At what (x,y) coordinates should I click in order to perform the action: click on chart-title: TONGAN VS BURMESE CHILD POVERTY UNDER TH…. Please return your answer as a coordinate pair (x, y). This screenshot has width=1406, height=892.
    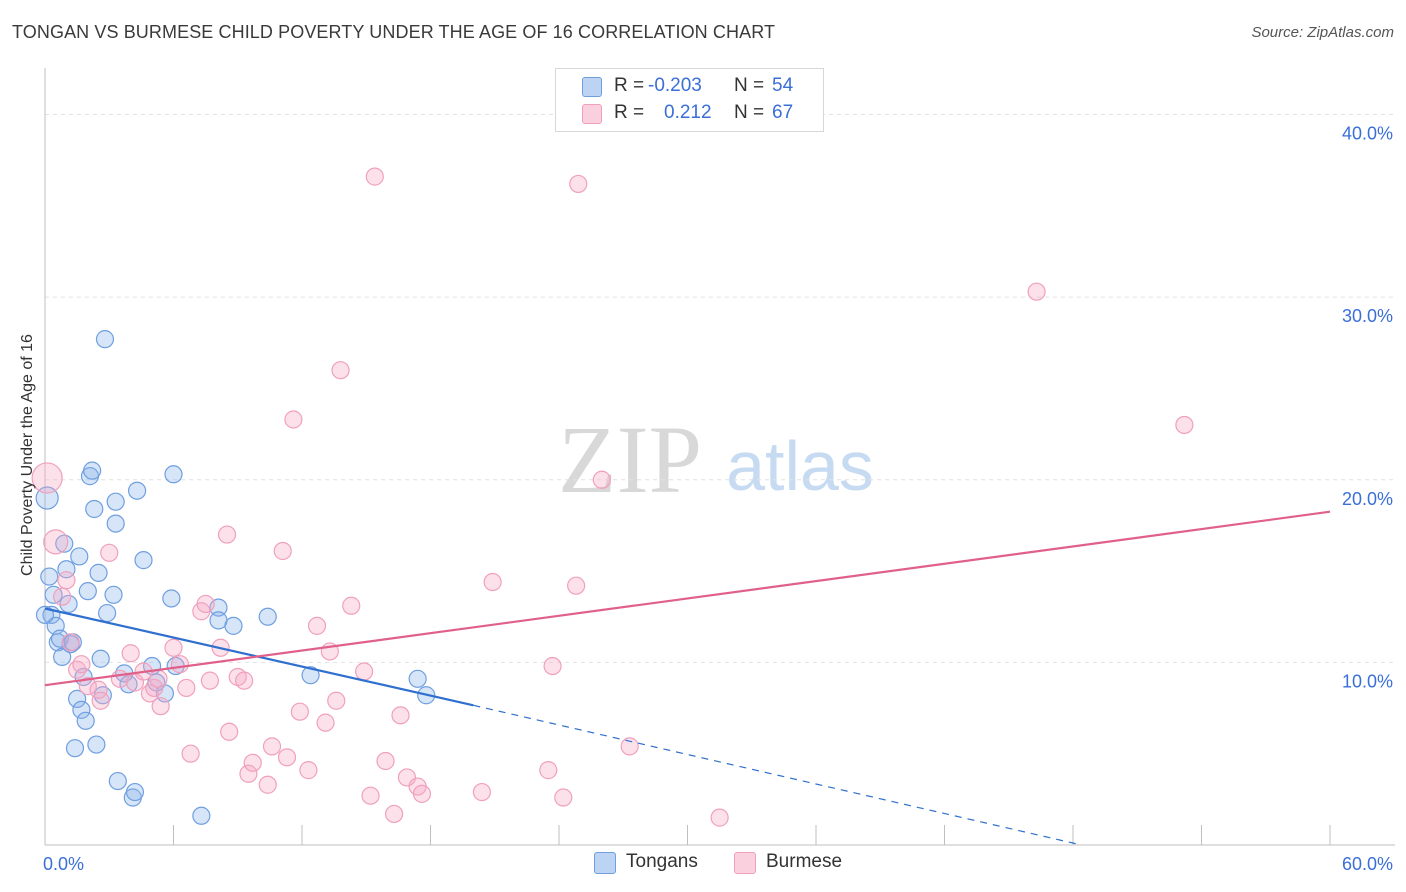
    Looking at the image, I should click on (394, 32).